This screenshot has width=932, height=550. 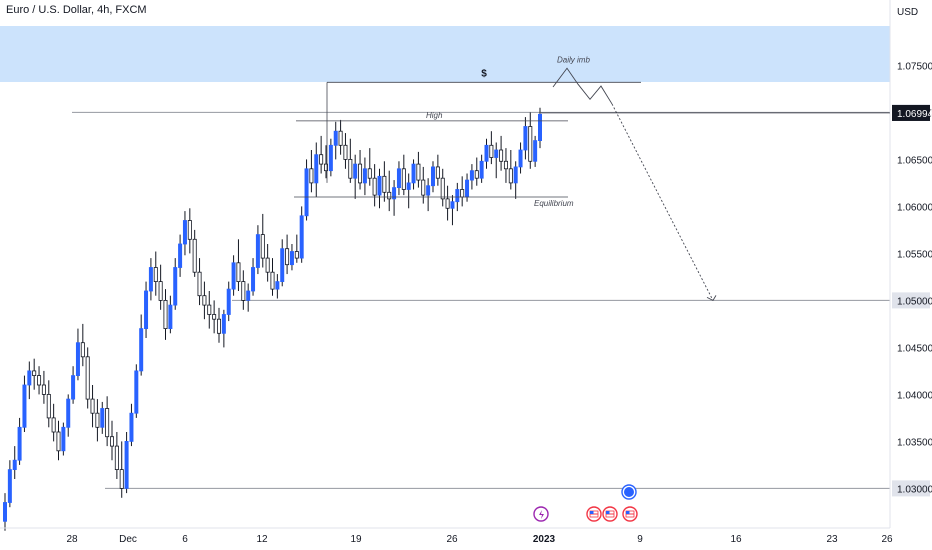 What do you see at coordinates (356, 539) in the screenshot?
I see `time-tick-label: 19` at bounding box center [356, 539].